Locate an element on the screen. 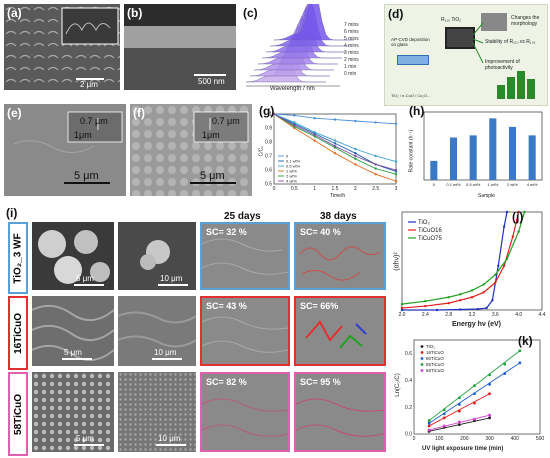 This screenshot has height=458, width=550. panel-c-tag: (c) is located at coordinates (250, 13).